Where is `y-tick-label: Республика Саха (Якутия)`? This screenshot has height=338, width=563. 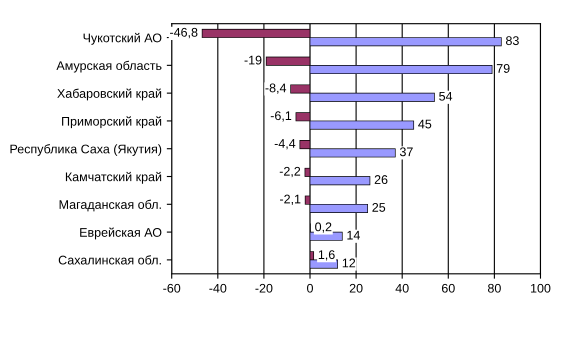 y-tick-label: Республика Саха (Якутия) is located at coordinates (86, 150).